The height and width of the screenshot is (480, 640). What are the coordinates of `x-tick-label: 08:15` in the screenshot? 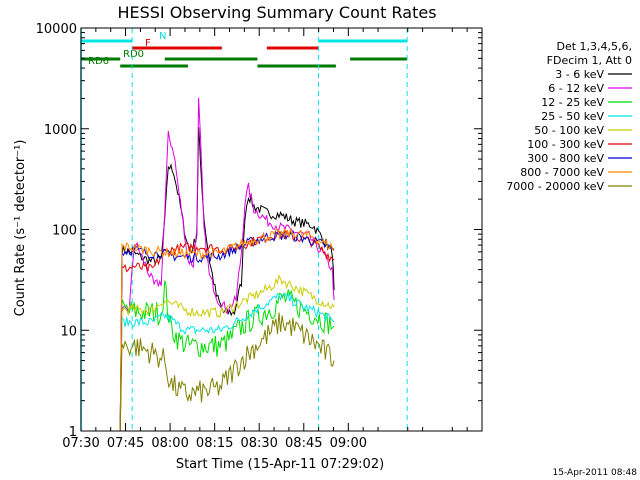 It's located at (214, 443).